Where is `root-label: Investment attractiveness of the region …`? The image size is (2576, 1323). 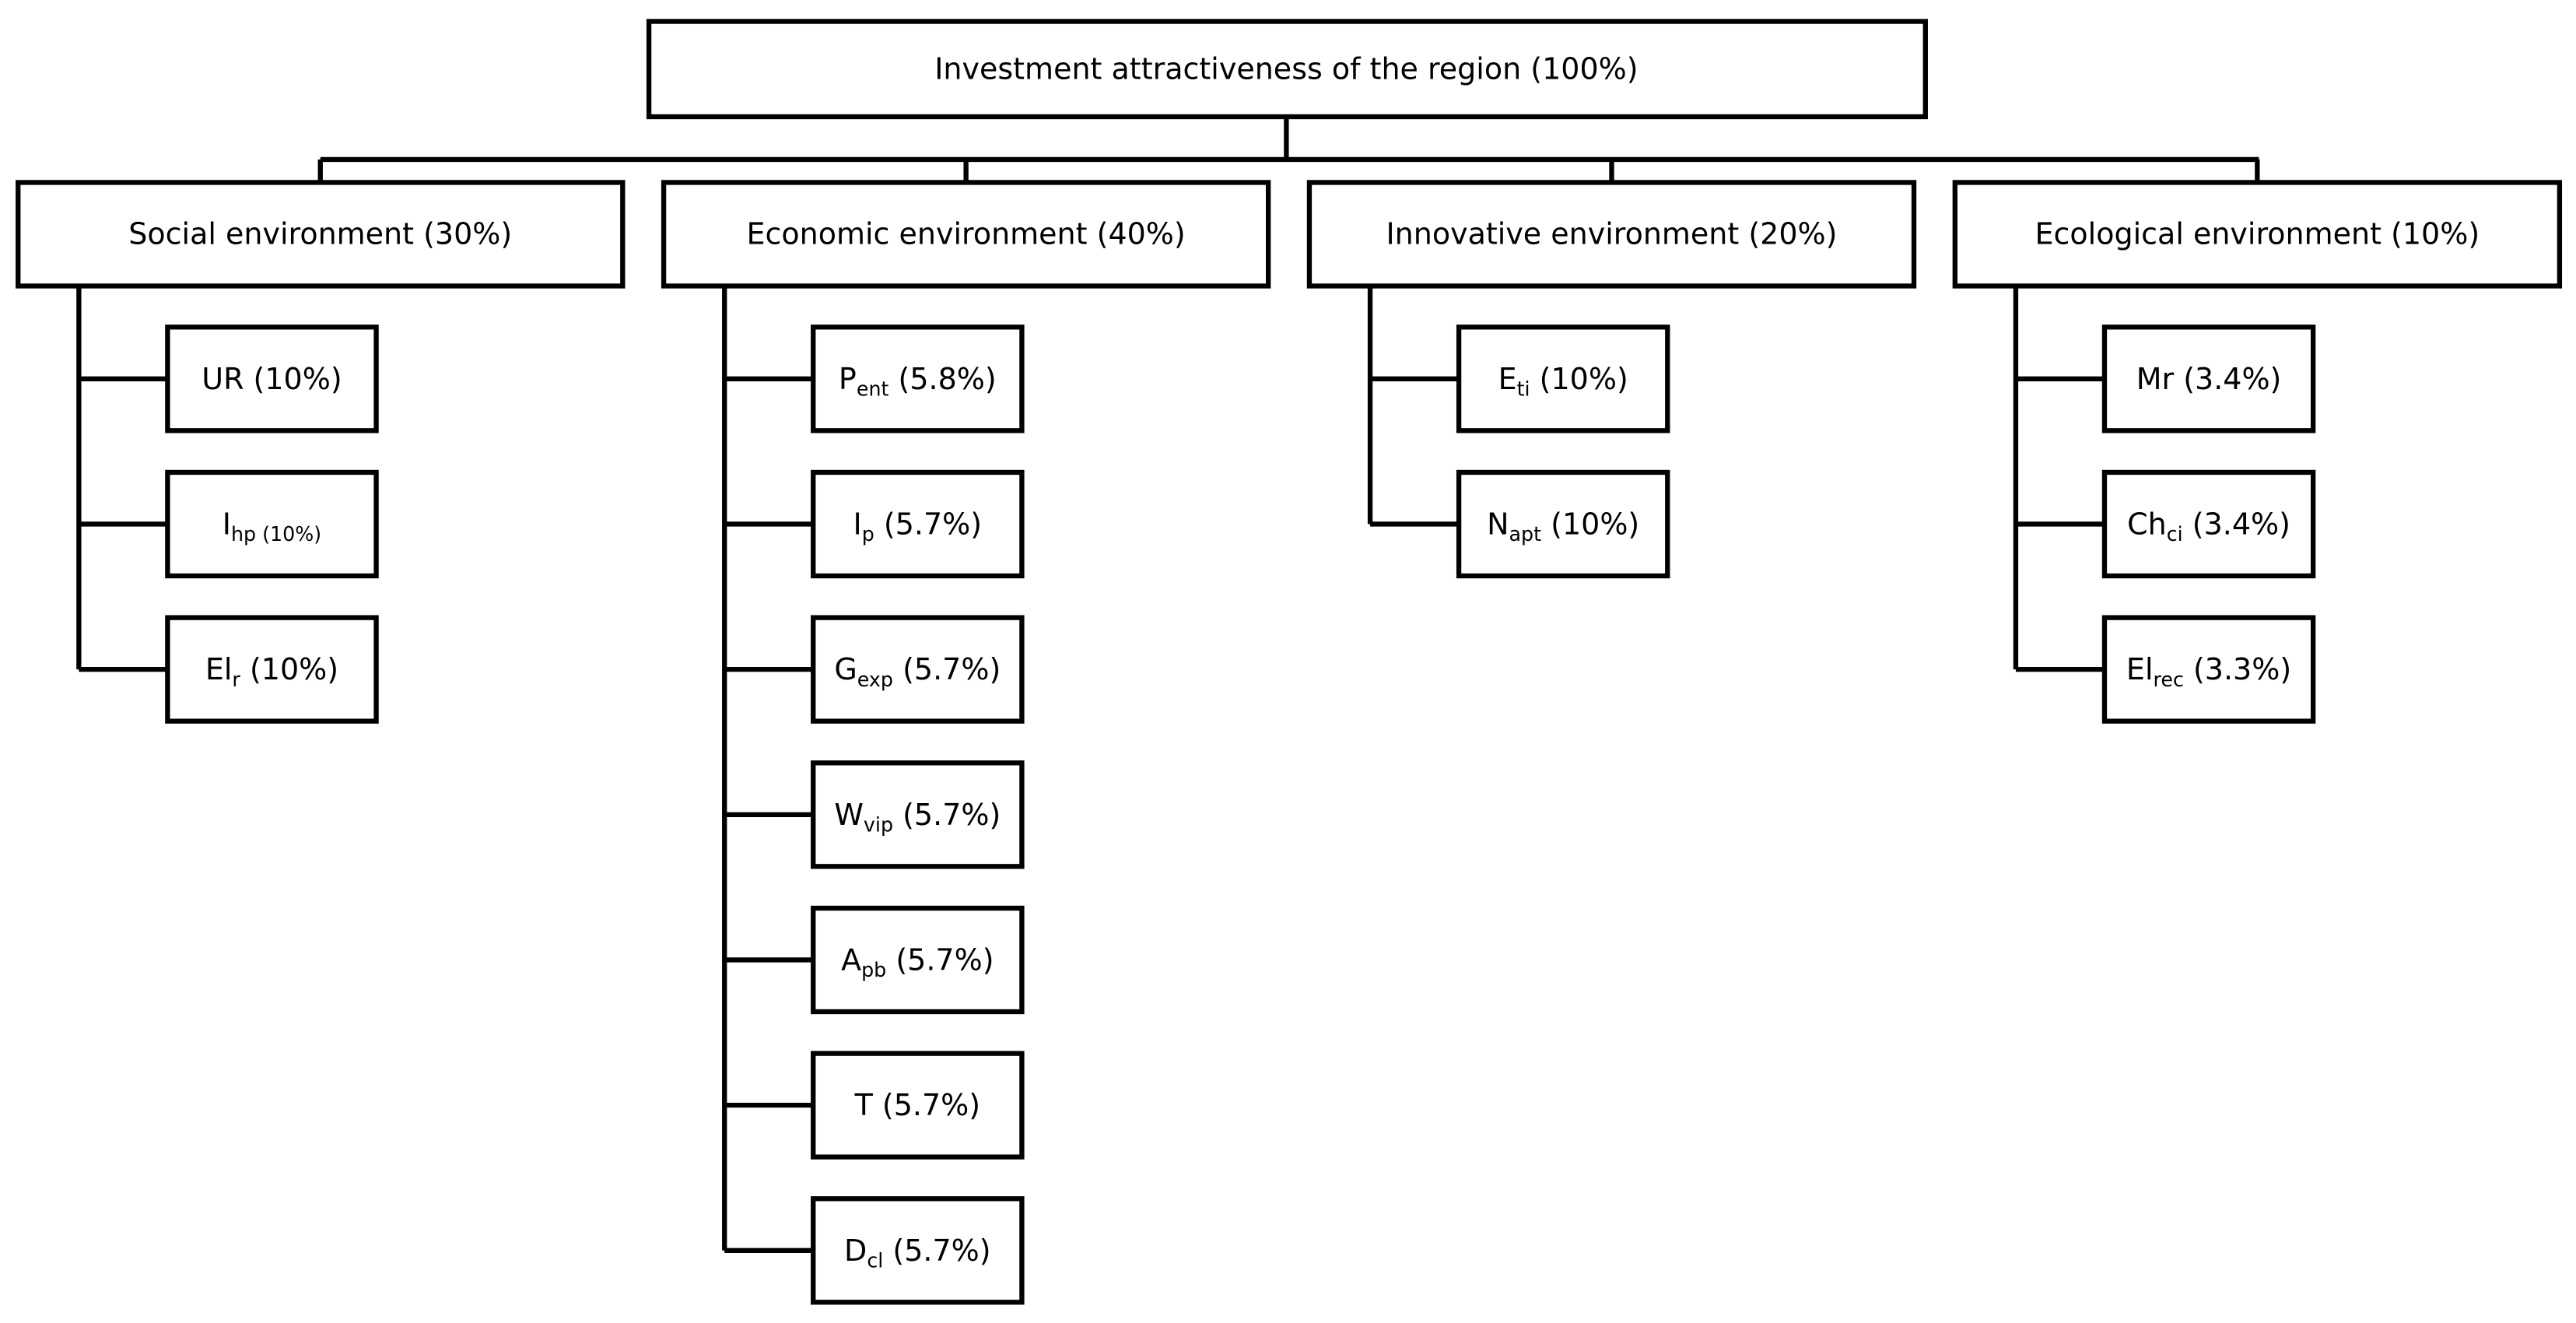
root-label: Investment attractiveness of the region … is located at coordinates (1286, 68).